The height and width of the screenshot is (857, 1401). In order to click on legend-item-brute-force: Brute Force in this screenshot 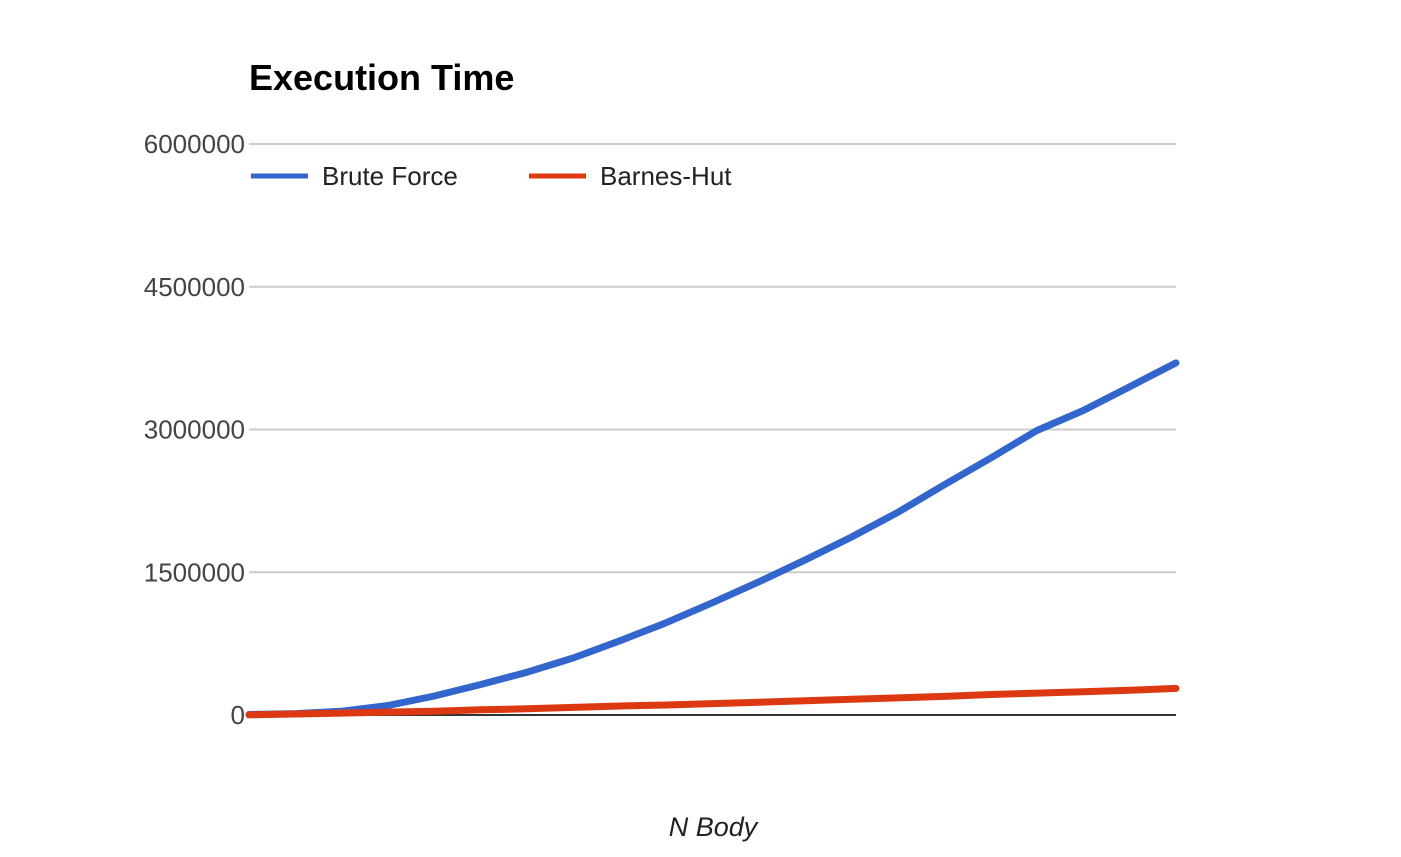, I will do `click(354, 176)`.